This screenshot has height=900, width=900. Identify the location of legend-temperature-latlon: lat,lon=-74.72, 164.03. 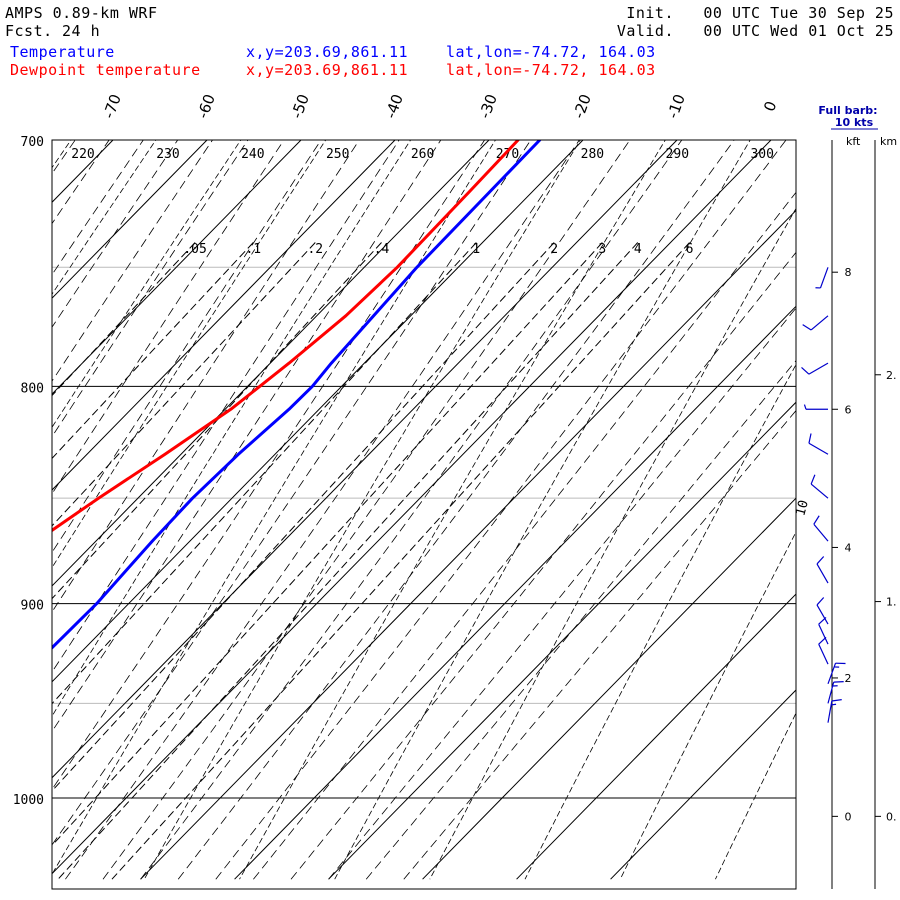
(551, 52).